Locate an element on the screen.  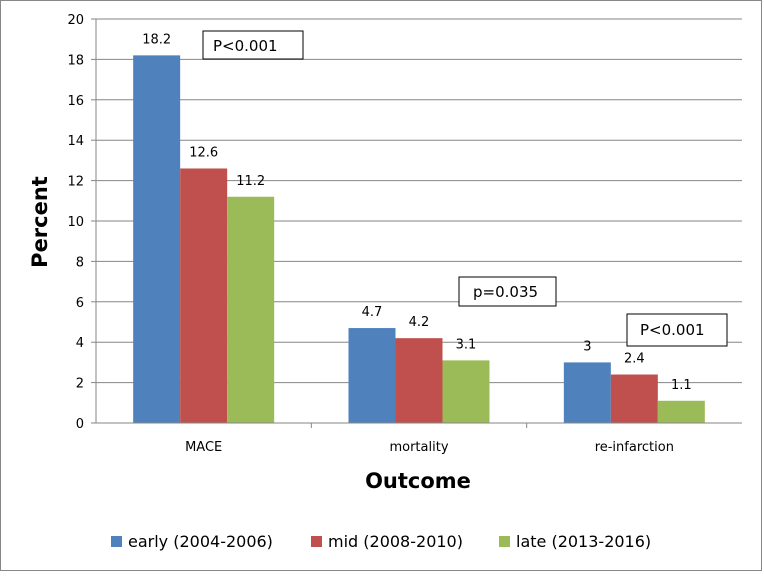
annotation-mortality-text: p=0.035 is located at coordinates (505, 292).